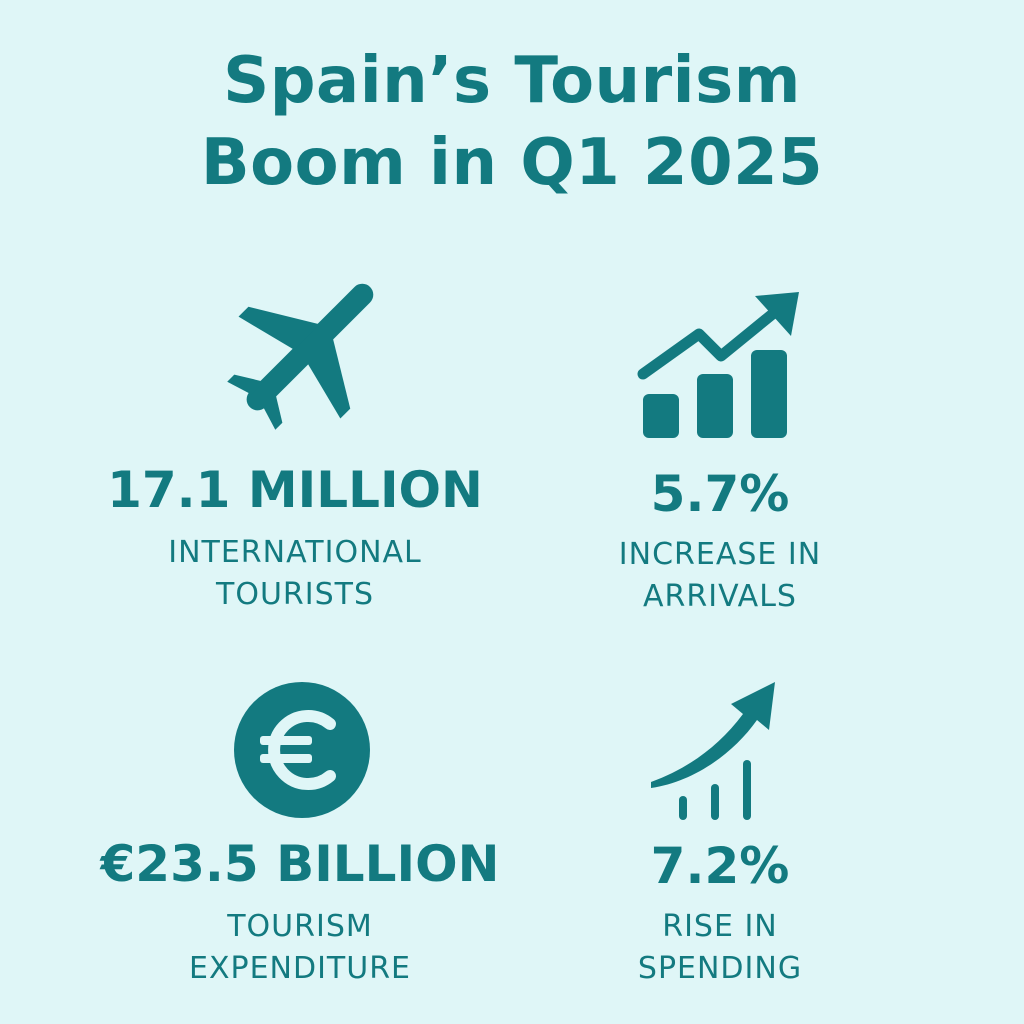  I want to click on stat-value-tourists: 17.1 MILLION, so click(295, 490).